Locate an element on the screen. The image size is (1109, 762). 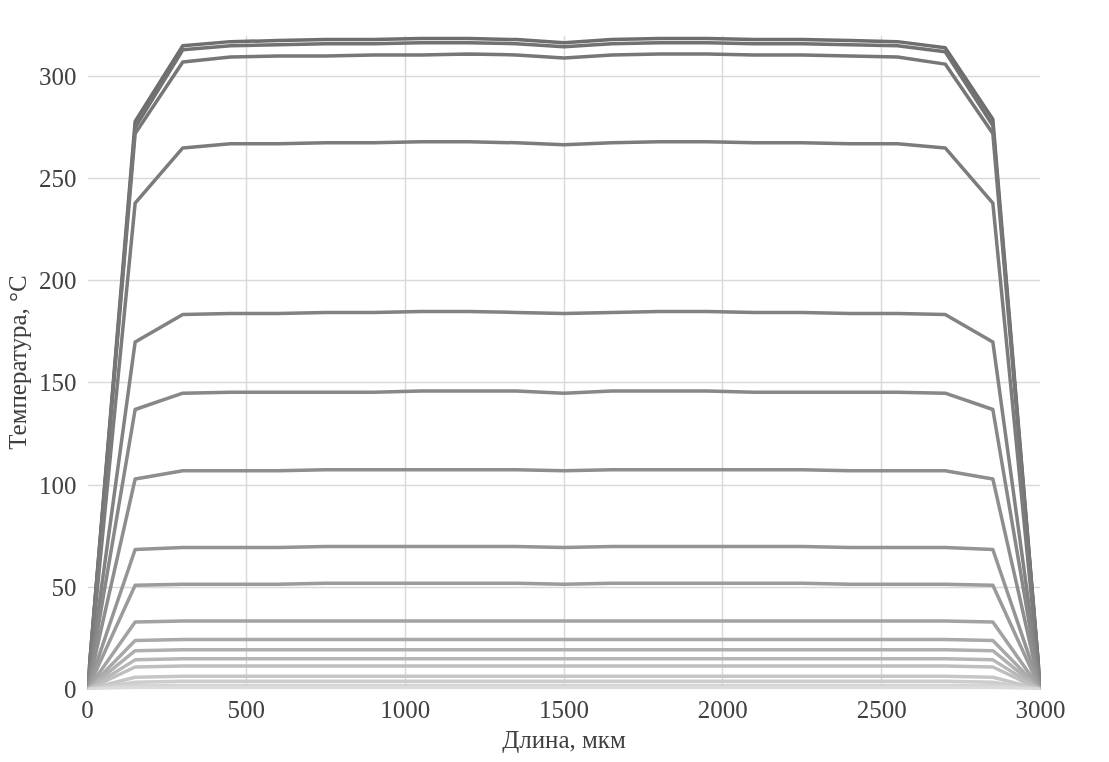
x-tick-label: 2500 is located at coordinates (881, 709).